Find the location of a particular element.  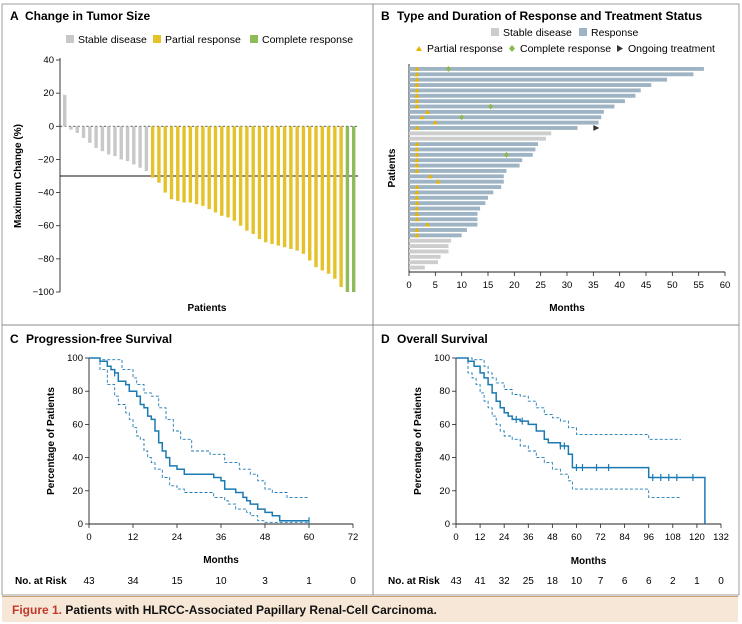

panel-d-lower-ci-line is located at coordinates (568, 427).